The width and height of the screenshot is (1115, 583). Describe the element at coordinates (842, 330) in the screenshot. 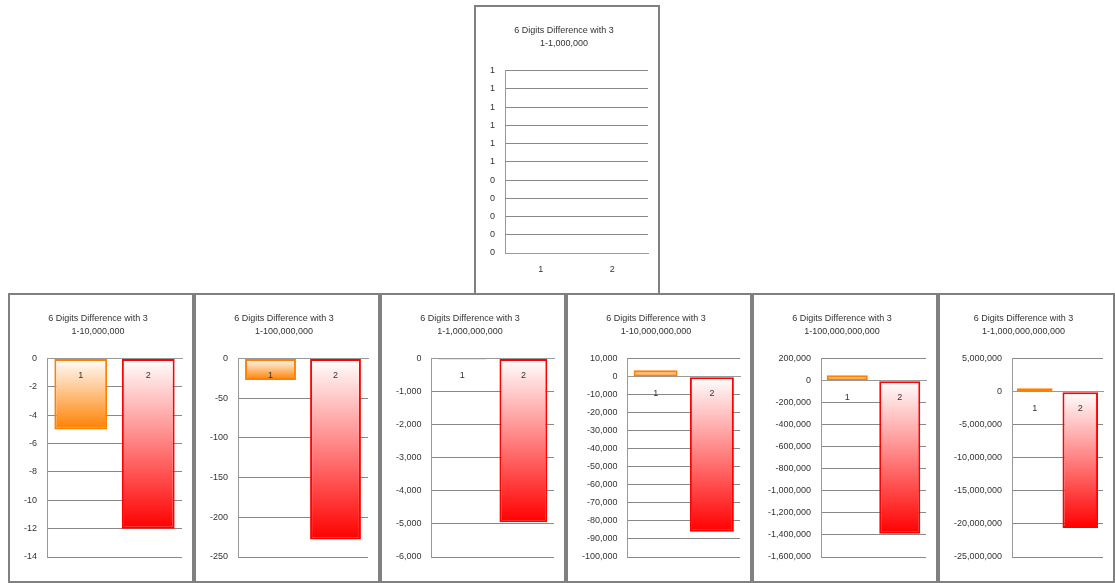

I see `chart-subtitle: 1-100,000,000,000` at that location.